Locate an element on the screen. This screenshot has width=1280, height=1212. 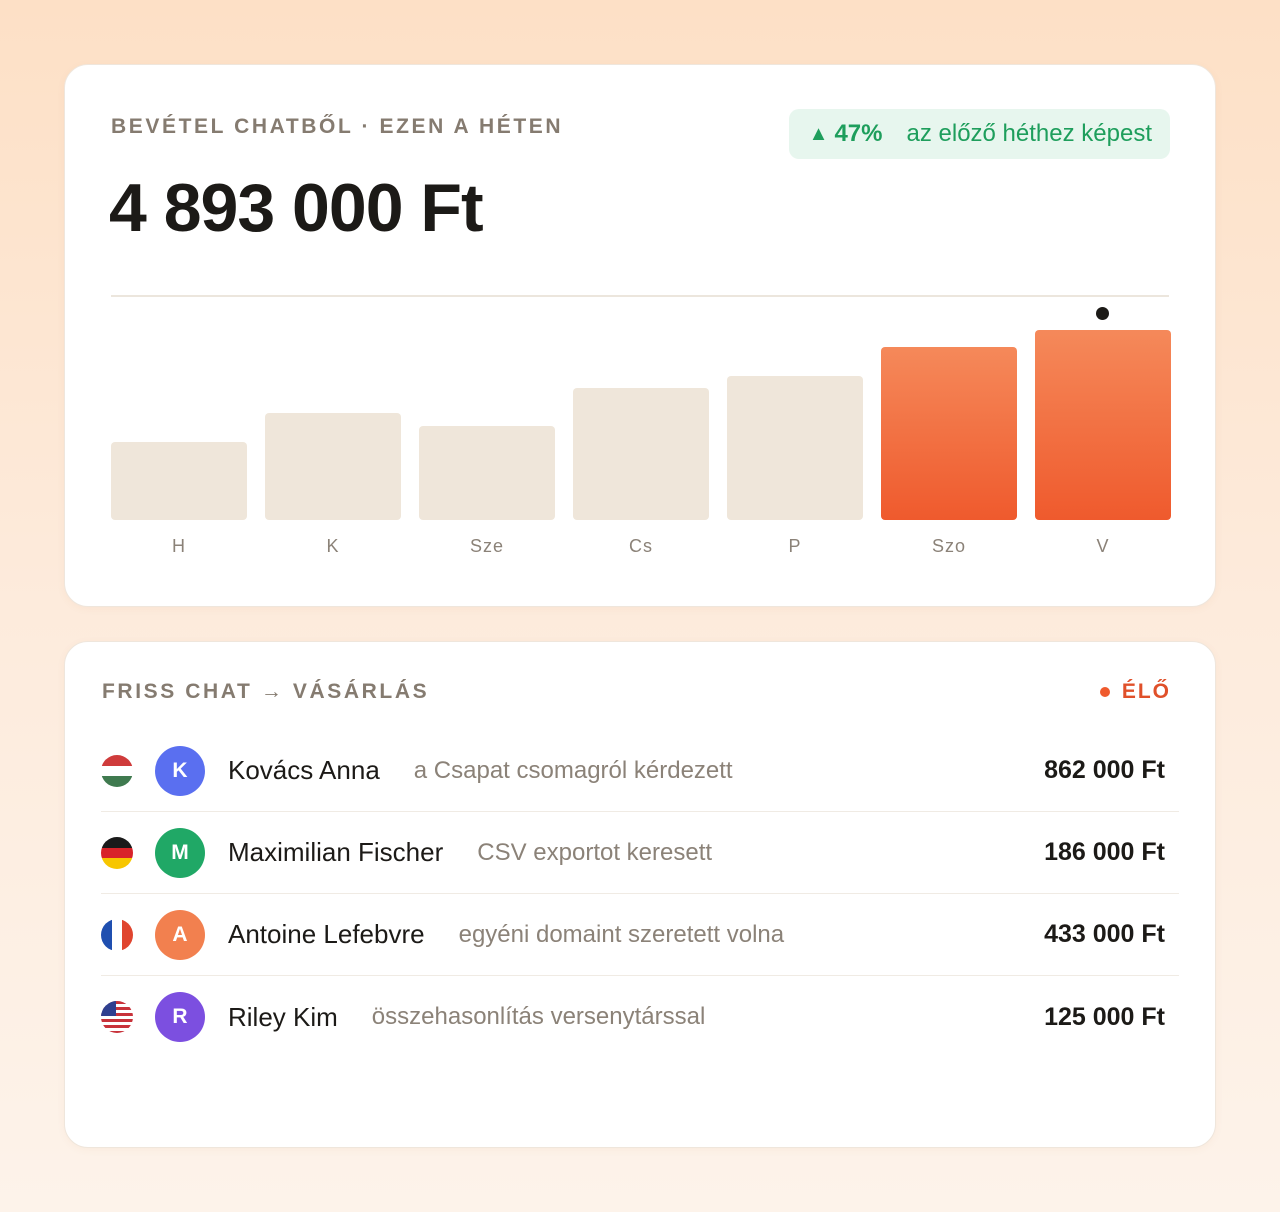
bar-k is located at coordinates (333, 466).